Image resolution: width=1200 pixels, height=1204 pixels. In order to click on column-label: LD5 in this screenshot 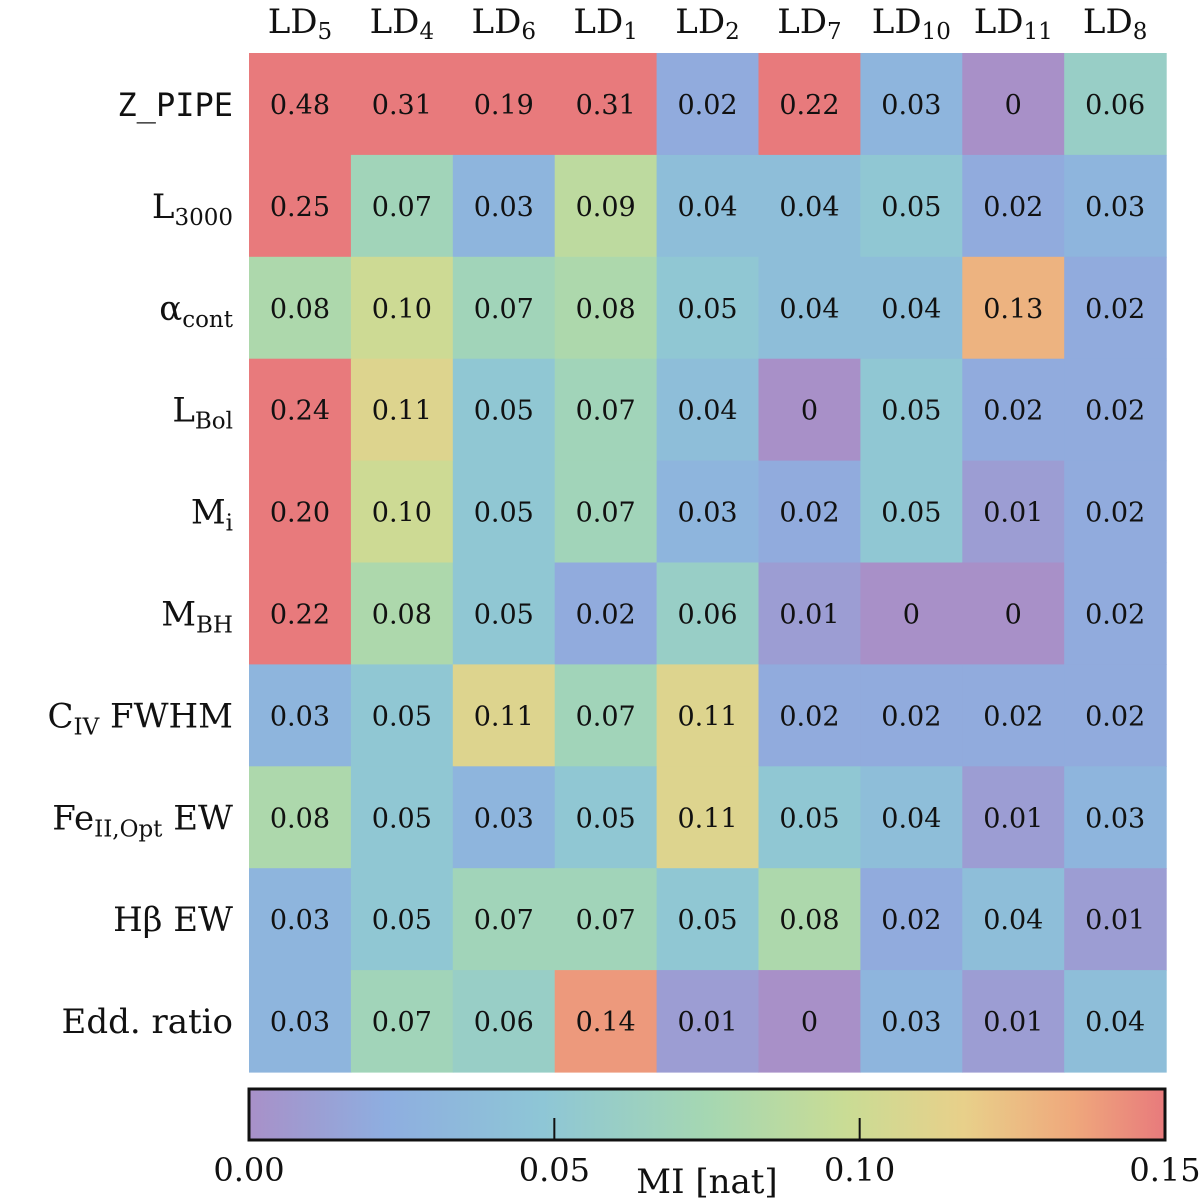, I will do `click(300, 23)`.